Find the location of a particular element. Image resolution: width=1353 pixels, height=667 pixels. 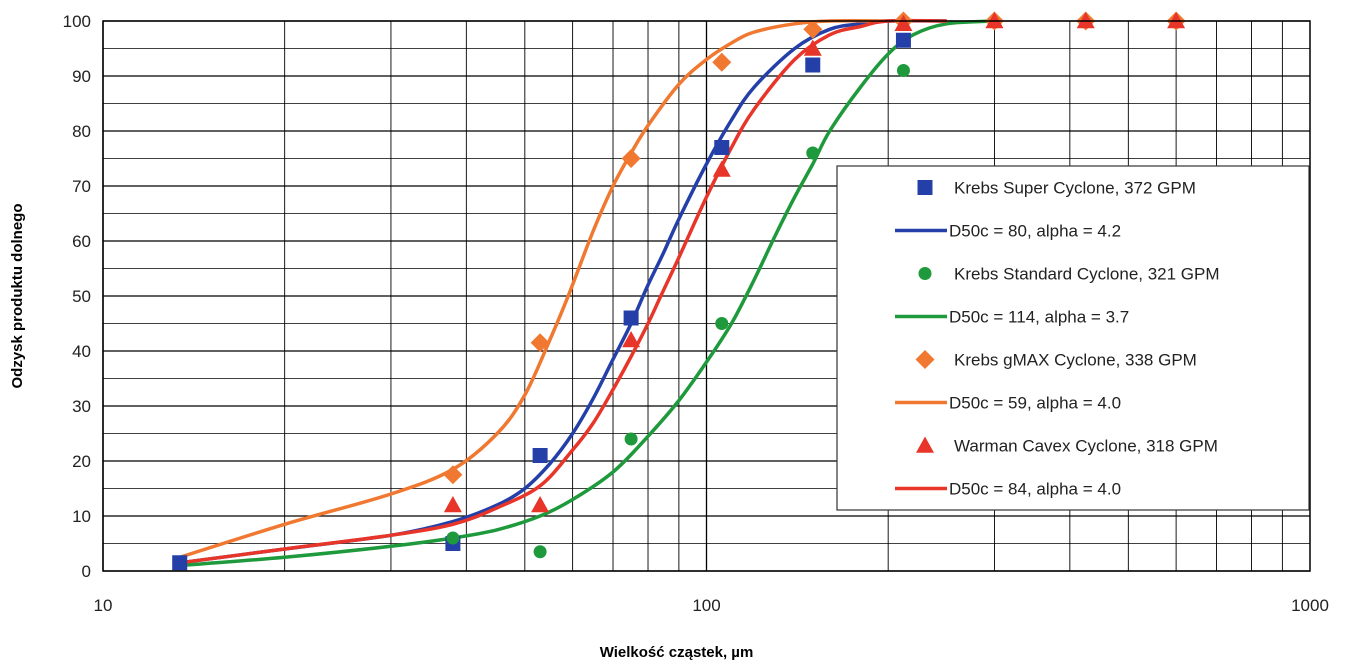

y-tick-label: 40 is located at coordinates (81, 351).